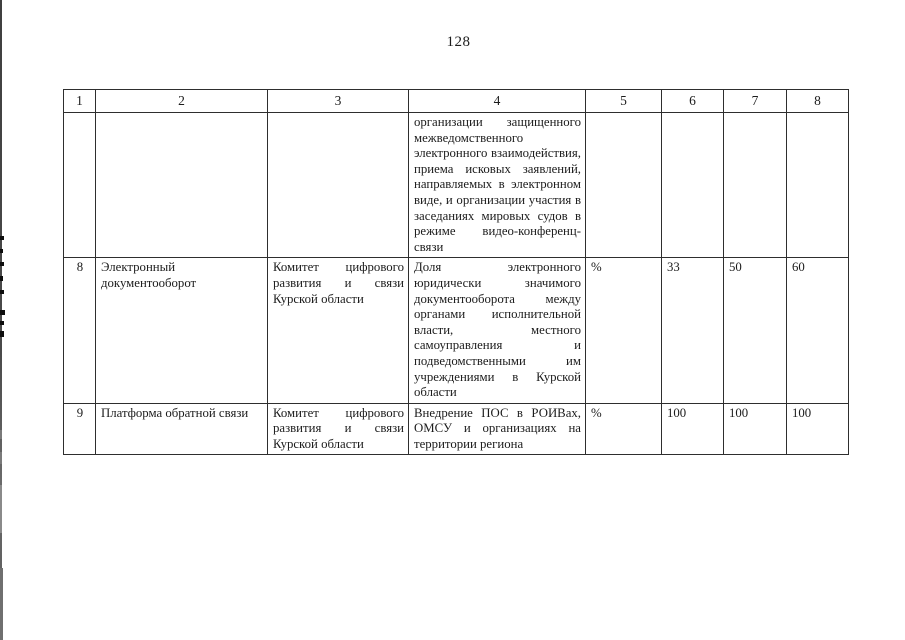  Describe the element at coordinates (755, 429) in the screenshot. I see `cell-value-2: 100` at that location.